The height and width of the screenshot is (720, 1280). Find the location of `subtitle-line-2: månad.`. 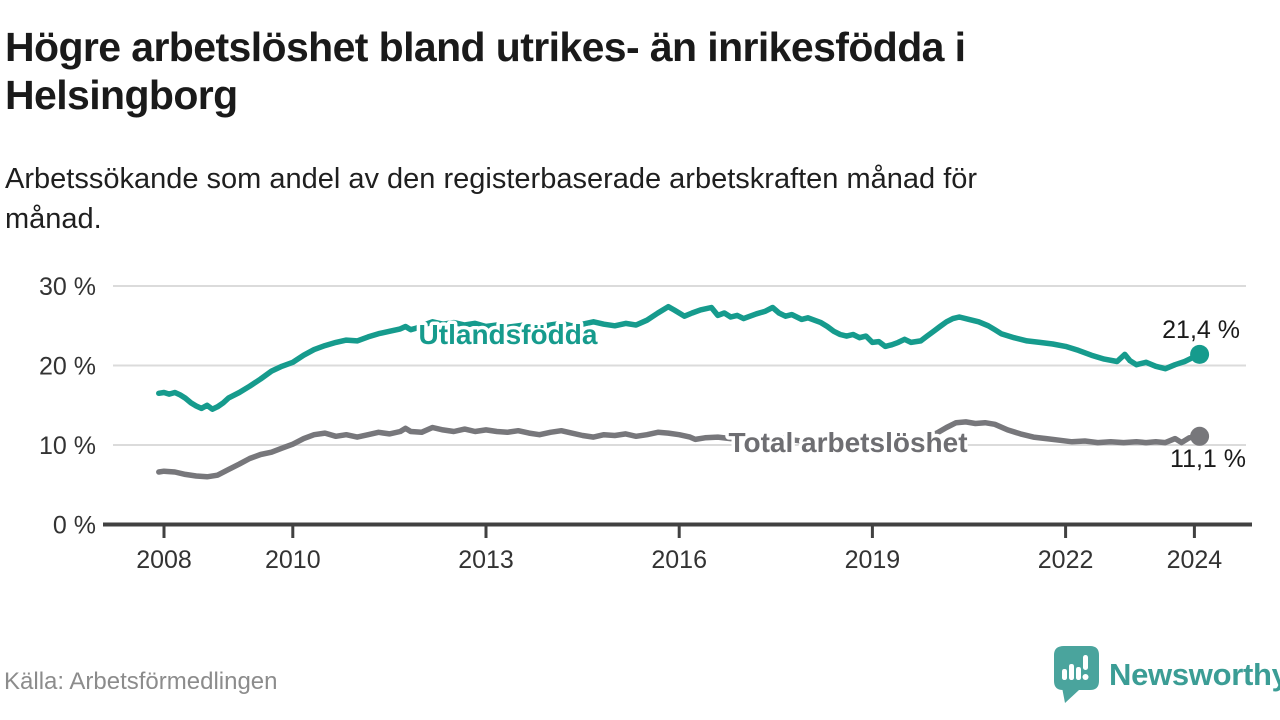

subtitle-line-2: månad. is located at coordinates (53, 219).